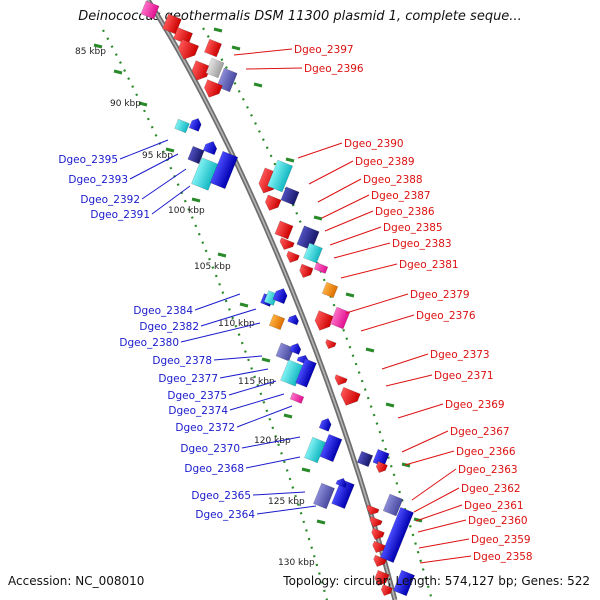 This screenshot has height=600, width=600. I want to click on scale-tick-label: 120 kbp, so click(272, 441).